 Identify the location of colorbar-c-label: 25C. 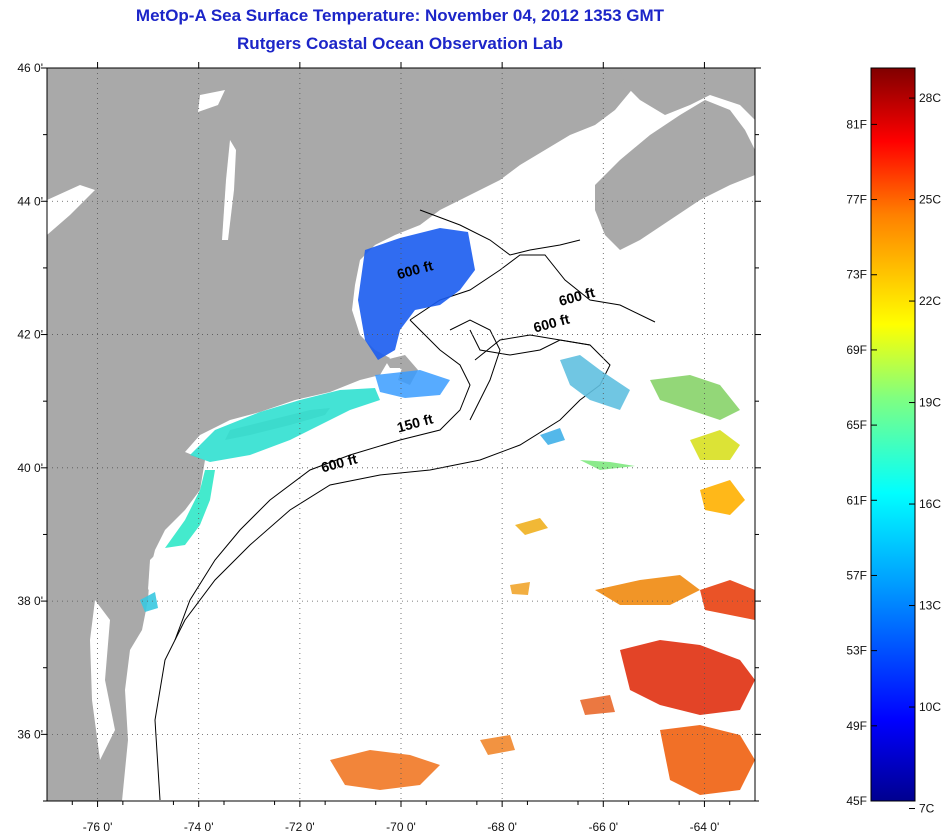
(930, 200).